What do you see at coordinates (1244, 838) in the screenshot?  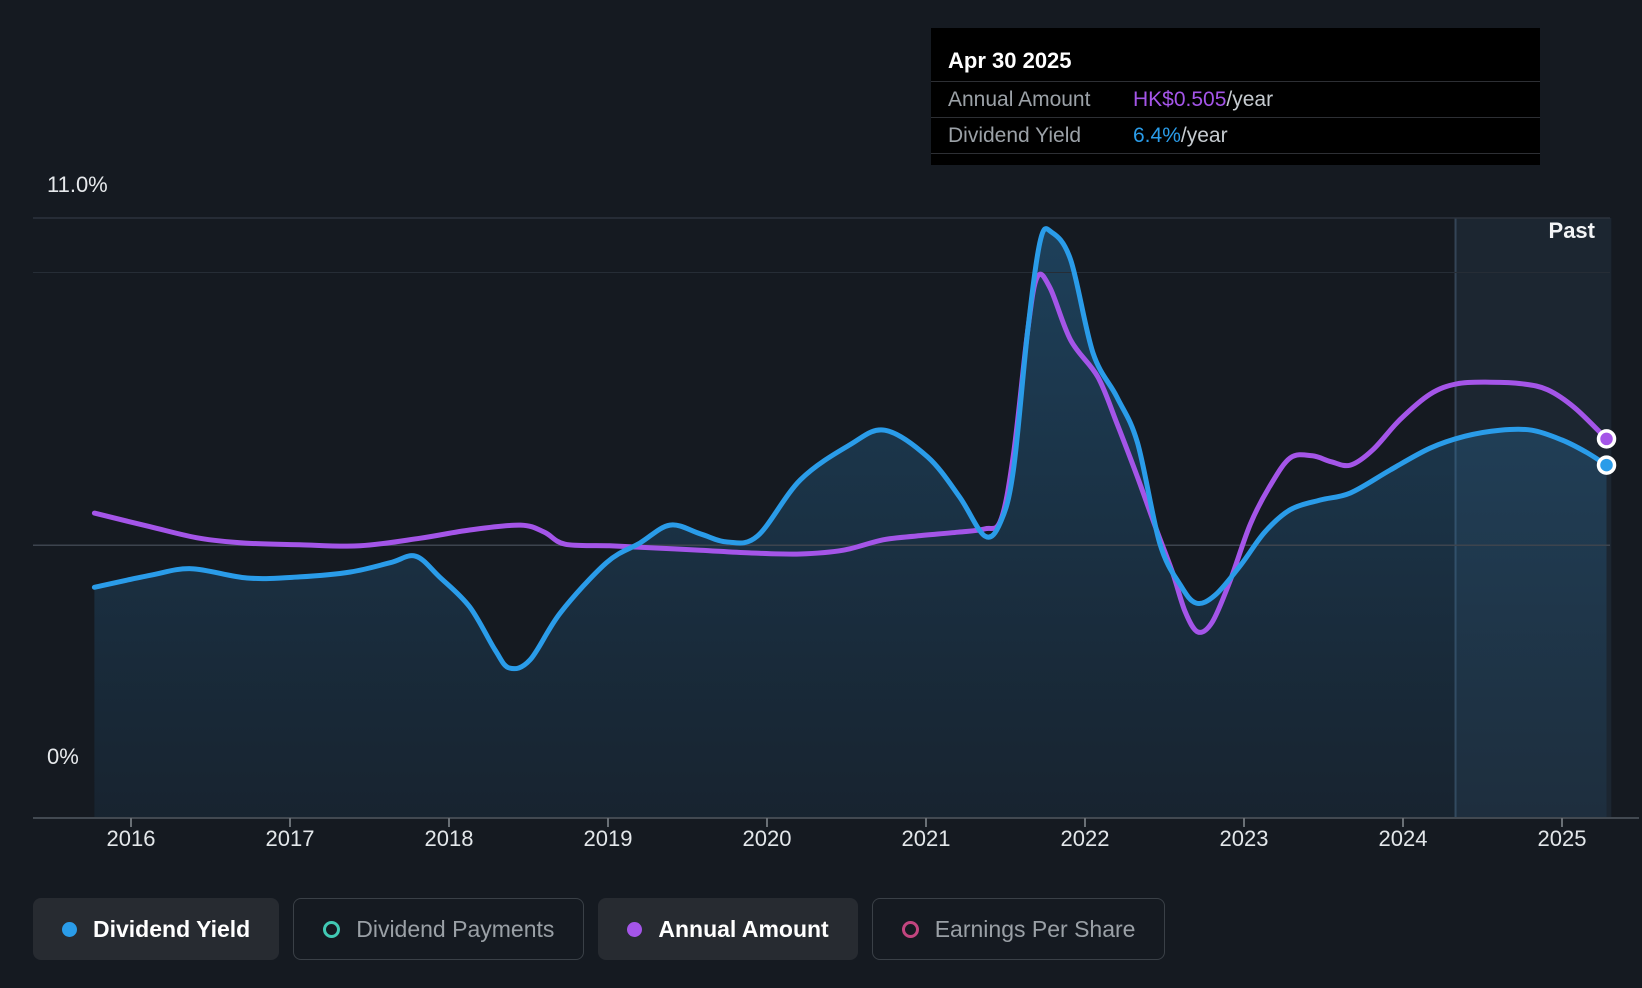 I see `x-axis-label-2023: 2023` at bounding box center [1244, 838].